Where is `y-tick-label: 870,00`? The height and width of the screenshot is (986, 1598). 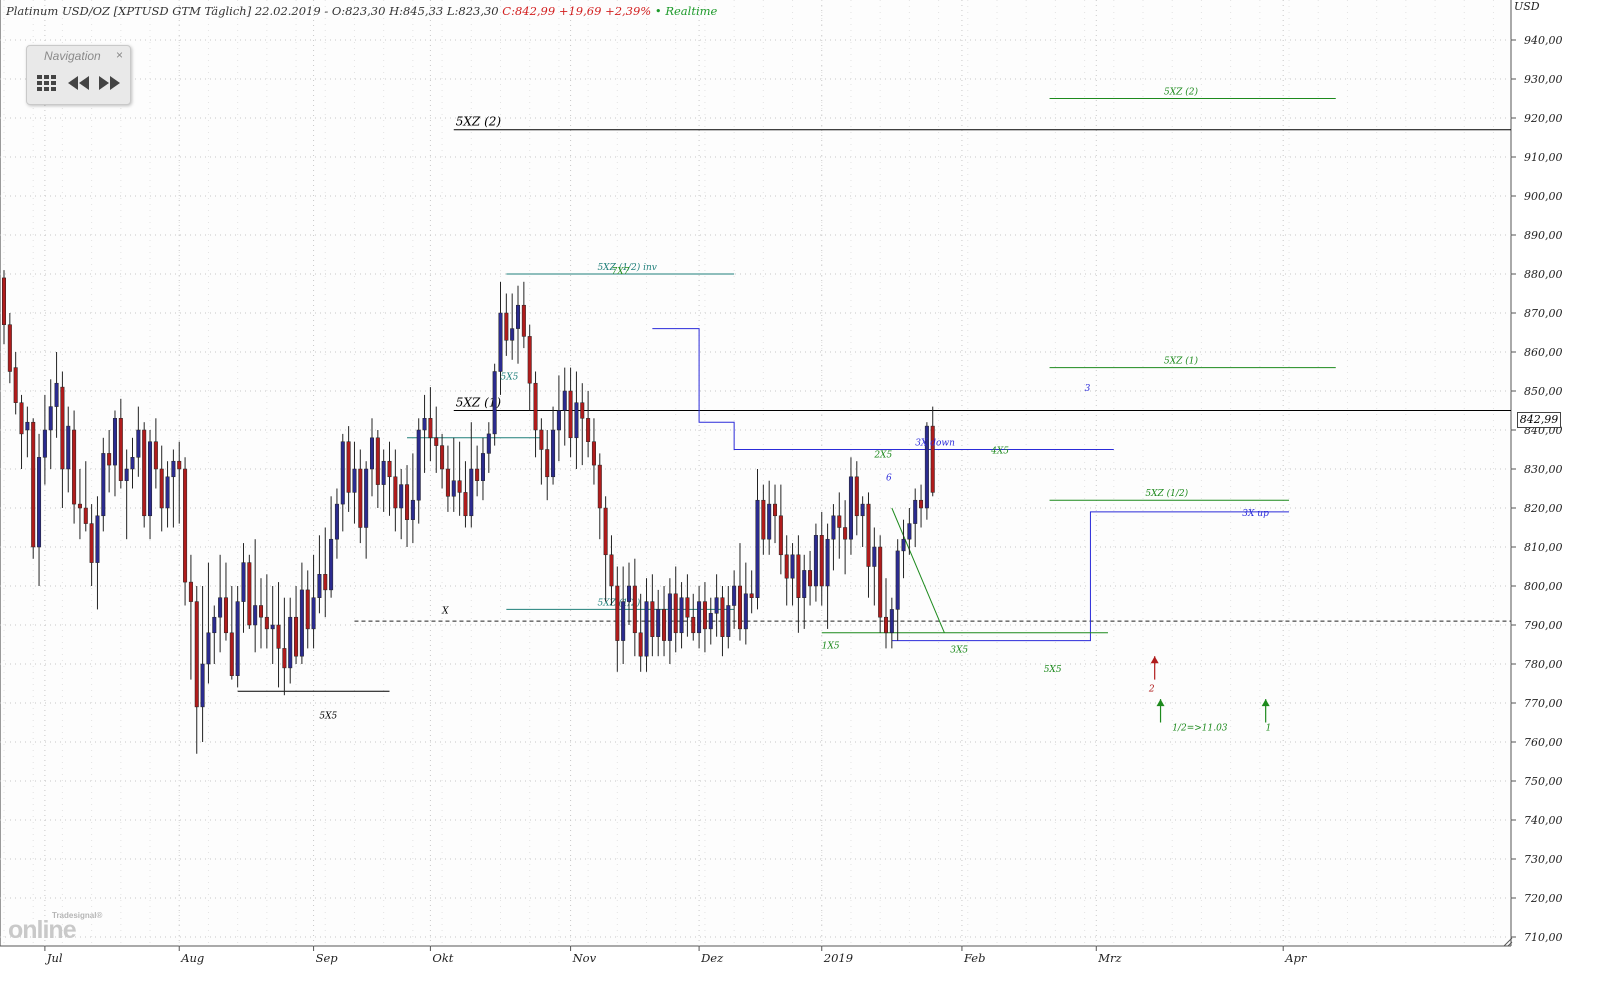 y-tick-label: 870,00 is located at coordinates (1543, 313).